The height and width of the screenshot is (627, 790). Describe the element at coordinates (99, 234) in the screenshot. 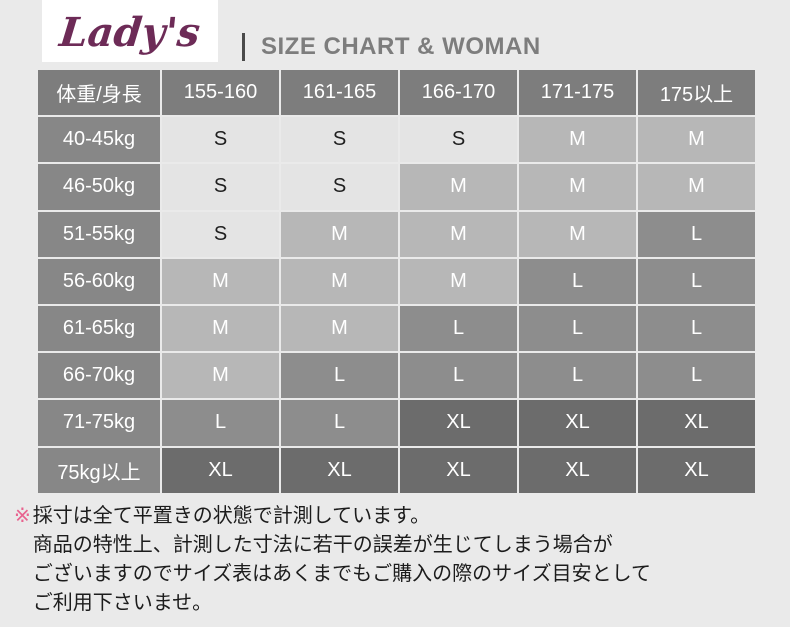

I see `row-label: 51-55kg` at that location.